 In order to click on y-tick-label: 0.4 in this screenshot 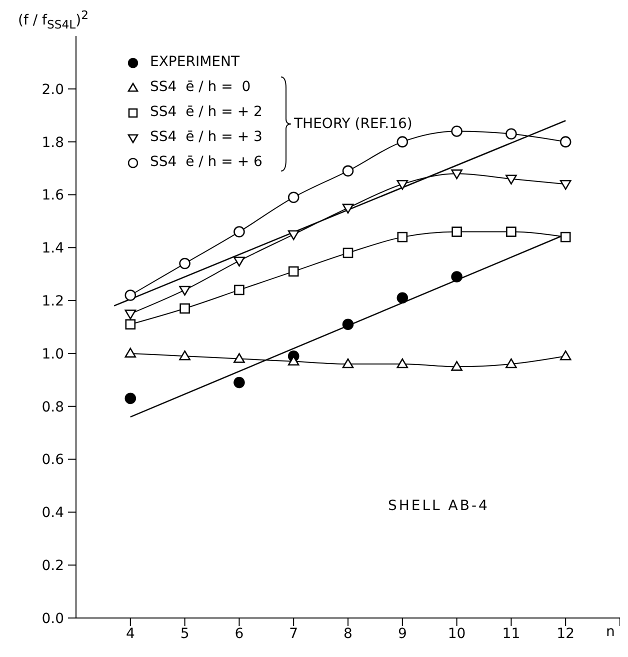, I will do `click(53, 513)`.